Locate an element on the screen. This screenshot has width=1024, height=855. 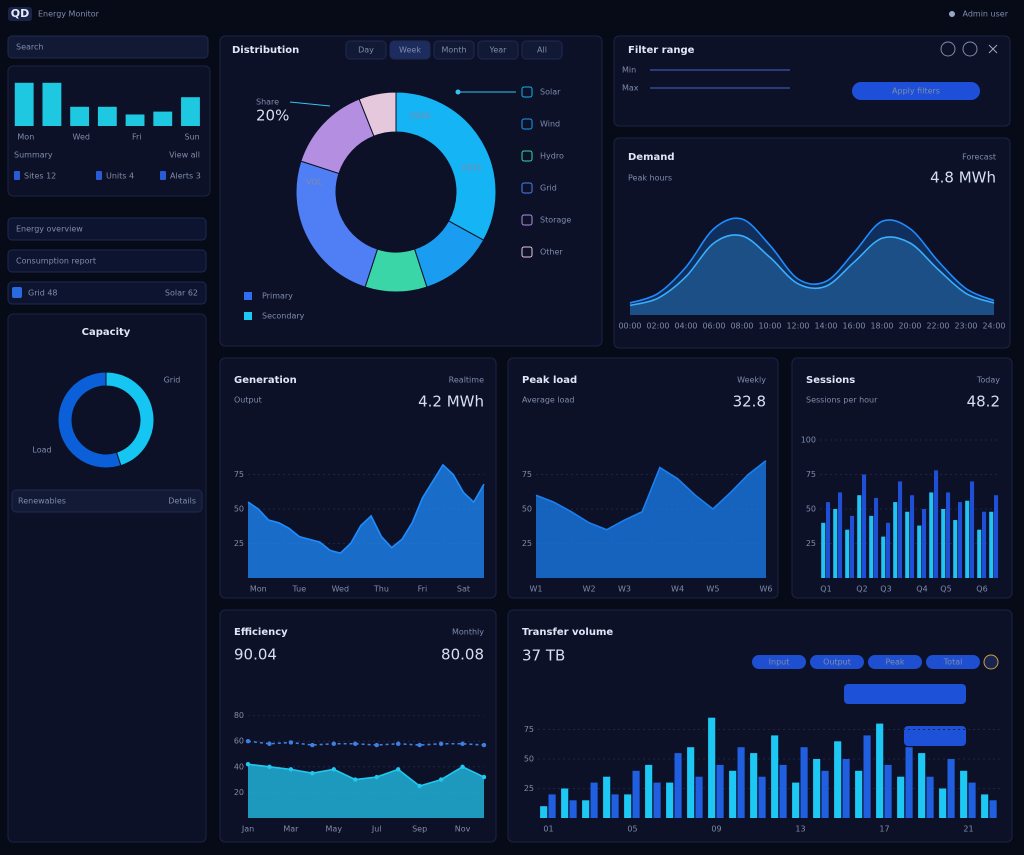
x-tick-label: W4 is located at coordinates (677, 589).